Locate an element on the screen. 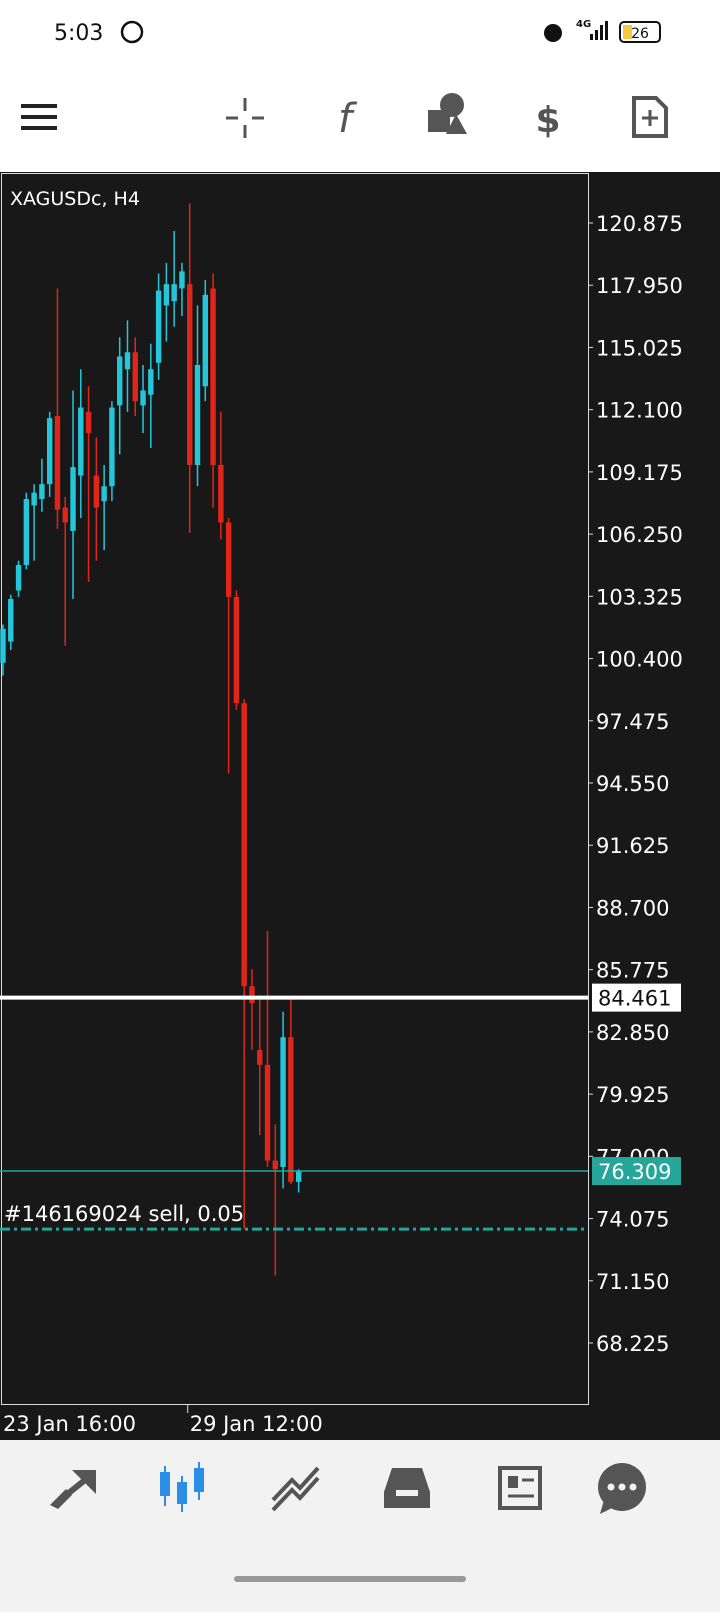 This screenshot has width=720, height=1616. bottom-nav is located at coordinates (360, 1526).